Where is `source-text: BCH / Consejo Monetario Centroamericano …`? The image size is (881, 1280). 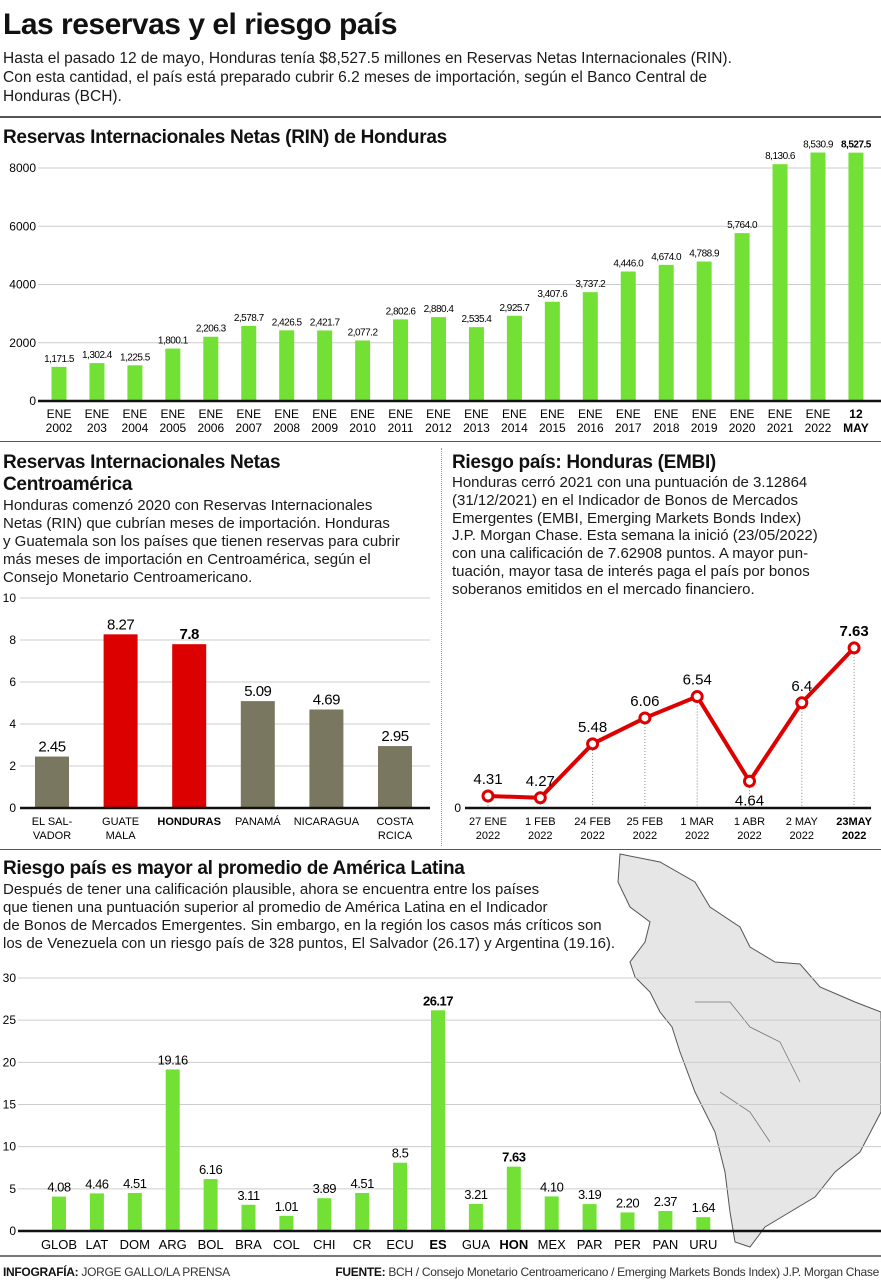 source-text: BCH / Consejo Monetario Centroamericano … is located at coordinates (632, 1272).